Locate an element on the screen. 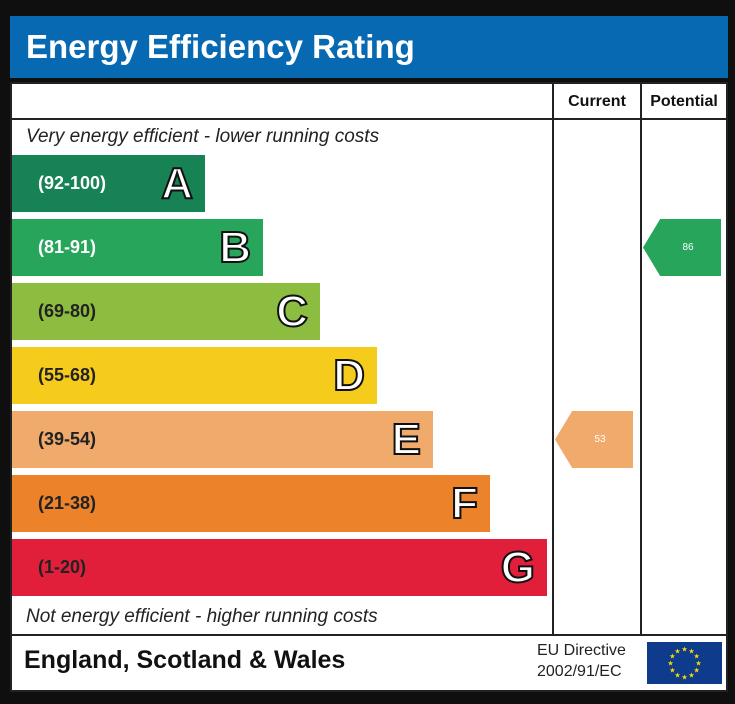  band-d: (55-68) D is located at coordinates (194, 375).